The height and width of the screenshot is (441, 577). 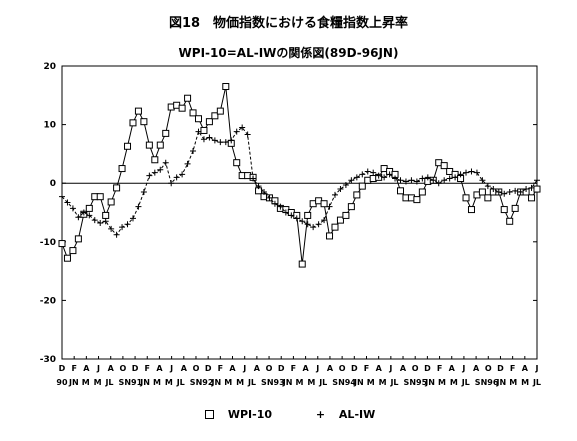 I want to click on y-tick-label: 0, so click(x=53, y=184).